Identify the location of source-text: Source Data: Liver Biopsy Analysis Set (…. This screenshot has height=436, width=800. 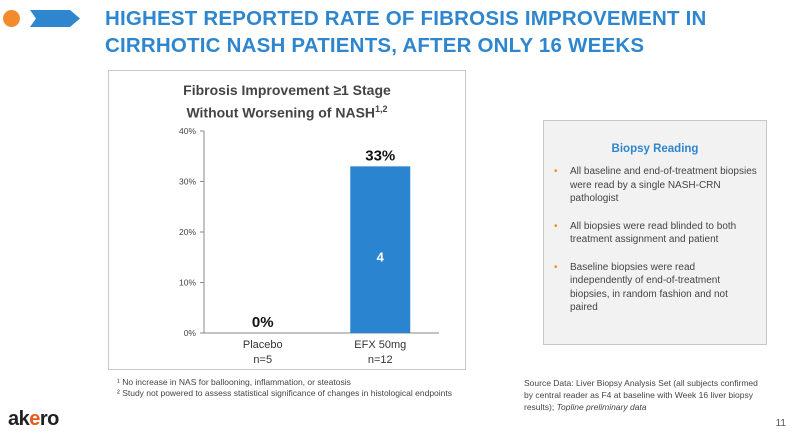
(641, 395).